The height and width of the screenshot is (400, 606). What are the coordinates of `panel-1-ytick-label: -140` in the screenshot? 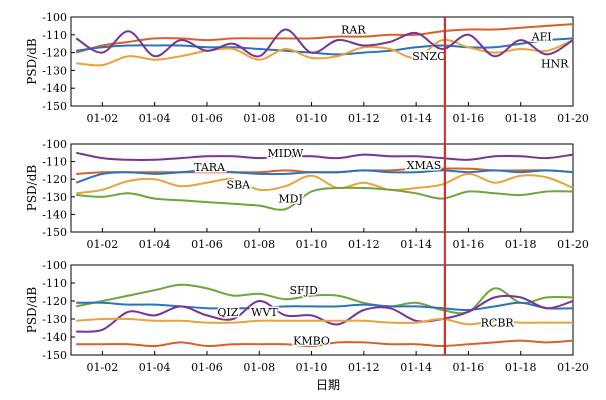 It's located at (54, 88).